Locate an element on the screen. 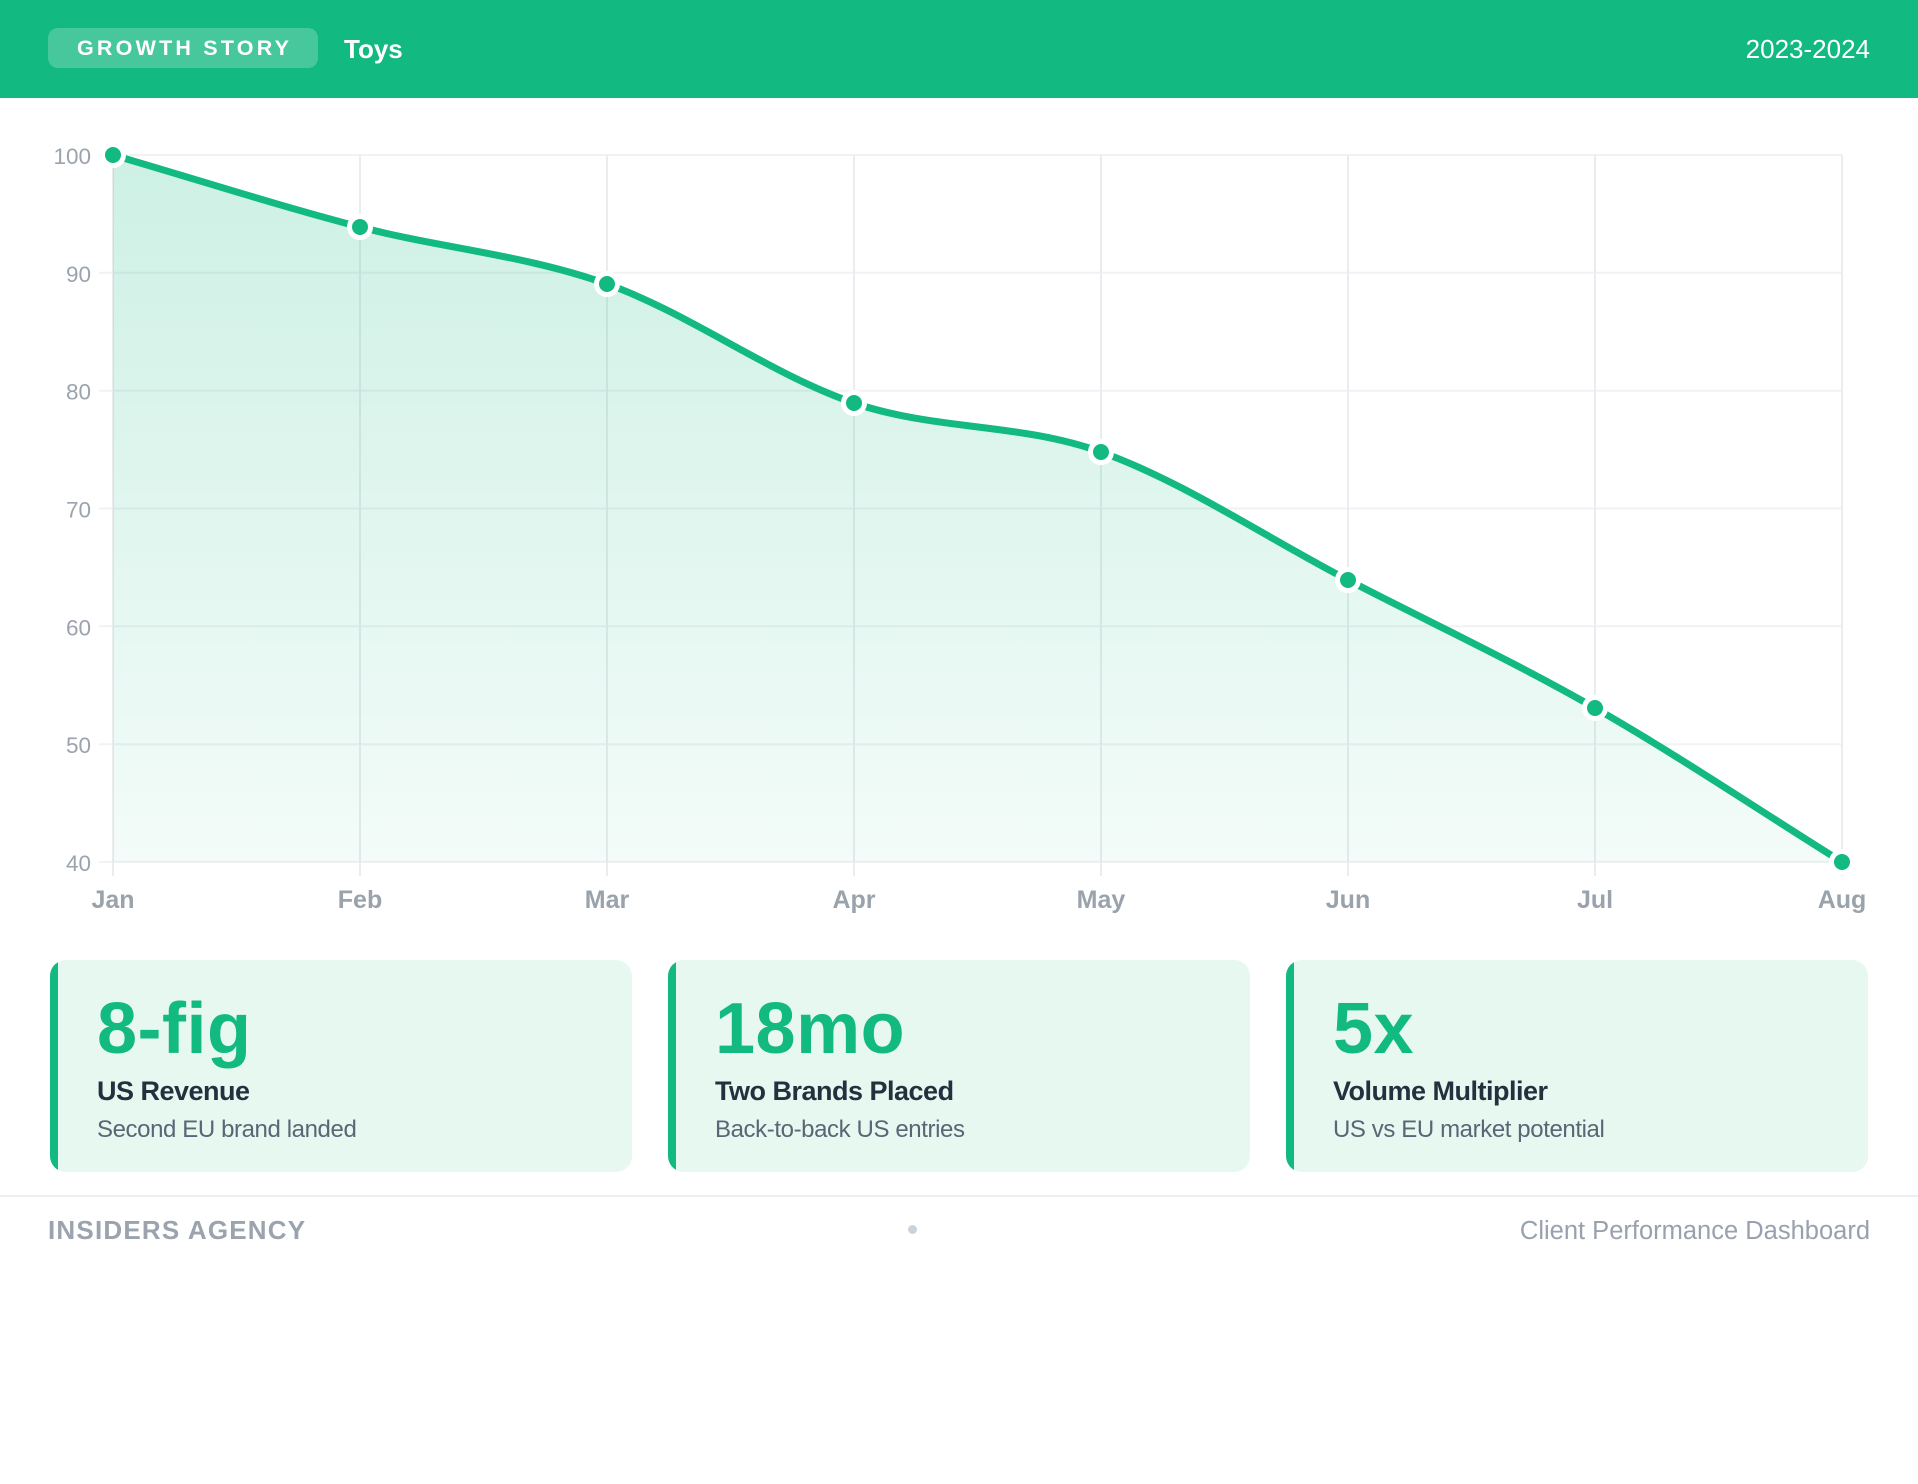 The image size is (1918, 1484). svg-text: 90 is located at coordinates (78, 274).